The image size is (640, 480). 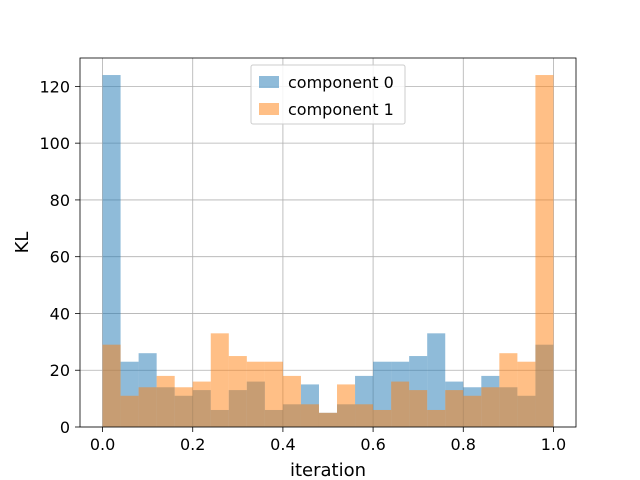 I want to click on y-tick-label: 80, so click(x=60, y=200).